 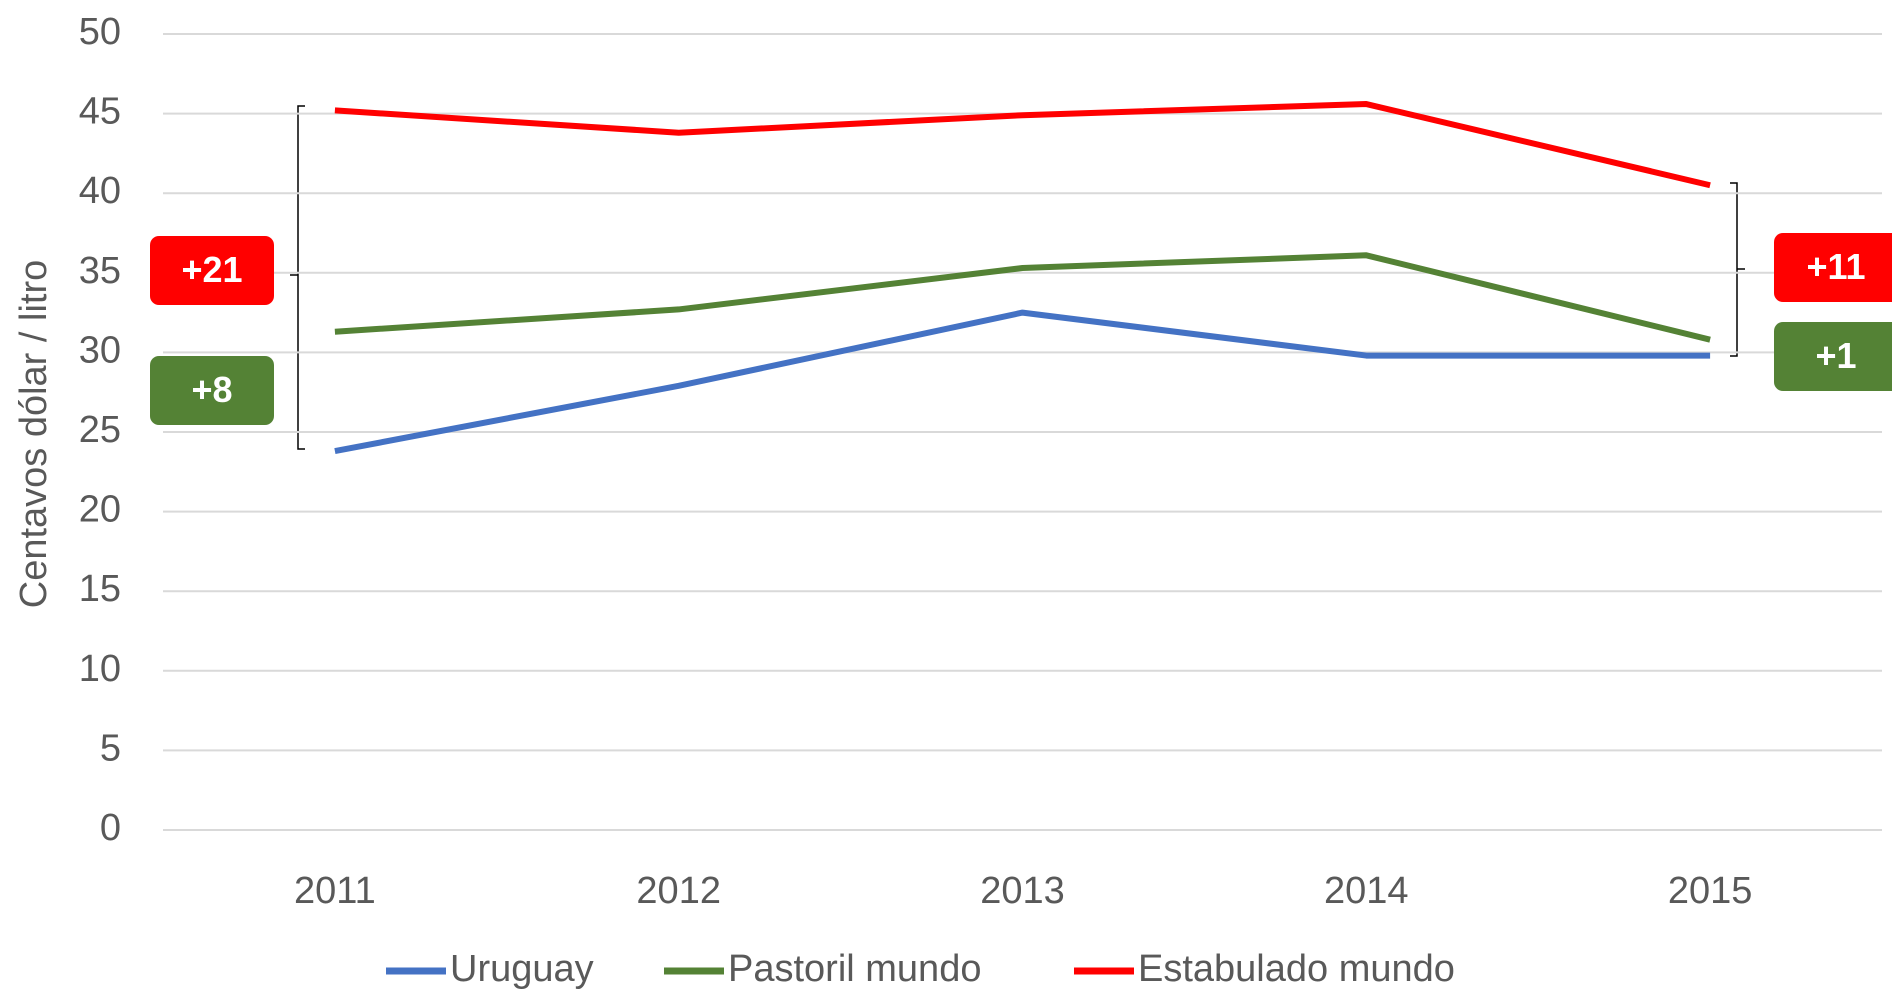 What do you see at coordinates (1366, 891) in the screenshot?
I see `x-tick-label: 2014` at bounding box center [1366, 891].